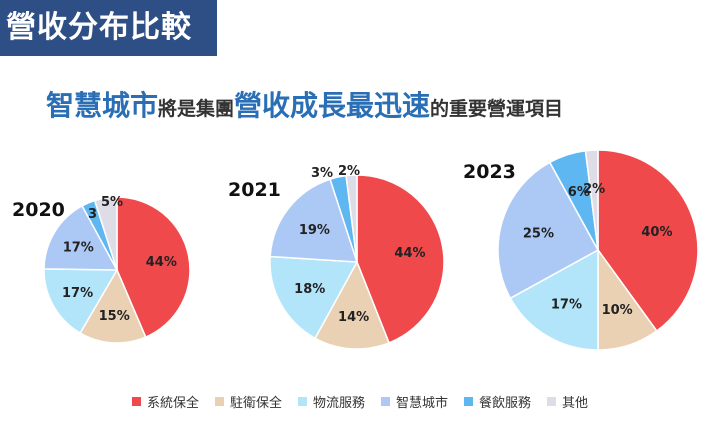 The width and height of the screenshot is (720, 422). I want to click on legend-item-4: 智慧城市, so click(414, 401).